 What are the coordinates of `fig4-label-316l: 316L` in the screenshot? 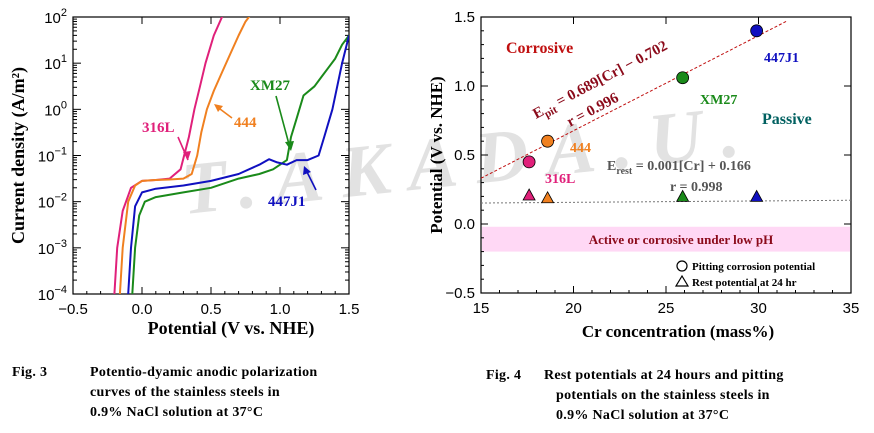 It's located at (560, 179).